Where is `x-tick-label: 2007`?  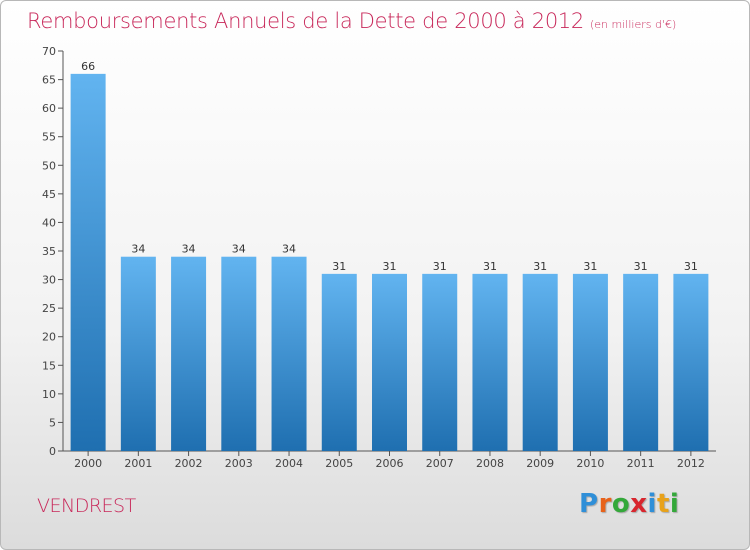 x-tick-label: 2007 is located at coordinates (440, 463).